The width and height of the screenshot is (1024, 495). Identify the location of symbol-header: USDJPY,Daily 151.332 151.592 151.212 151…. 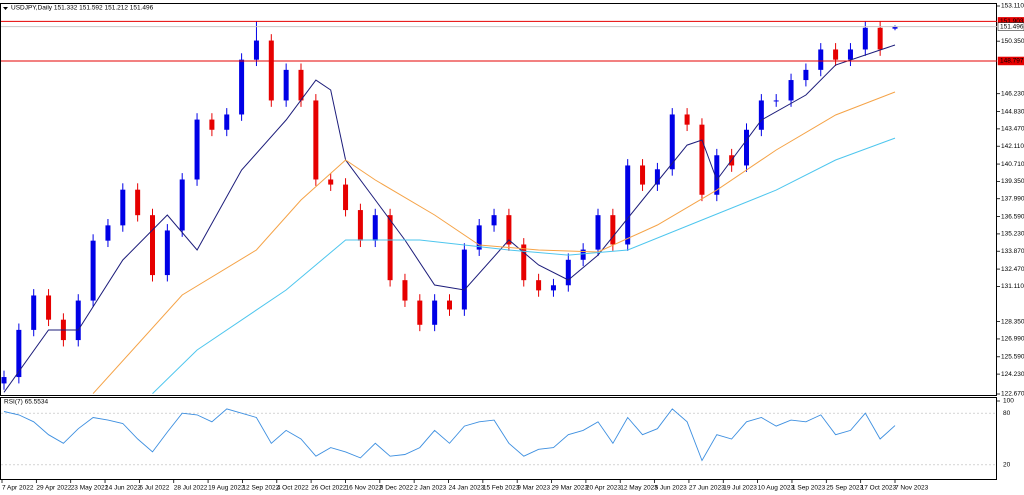
(82, 8).